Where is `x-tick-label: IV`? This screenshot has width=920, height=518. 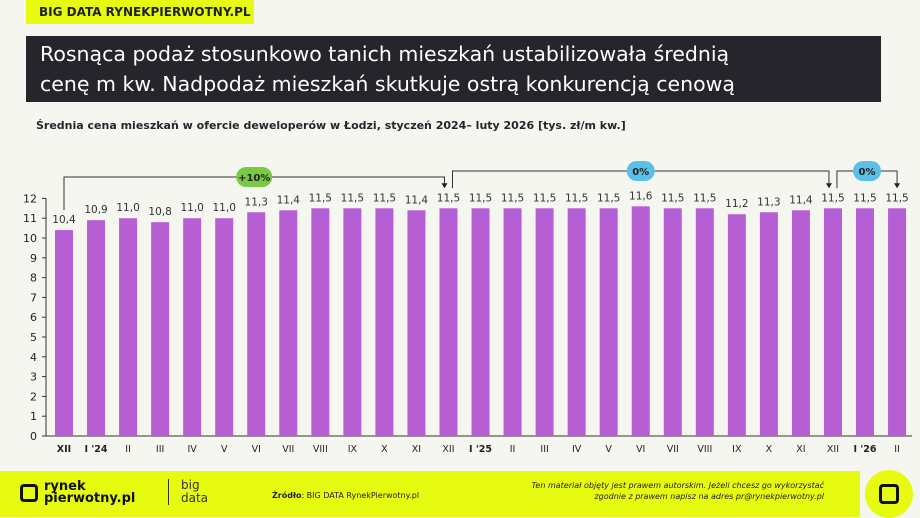 x-tick-label: IV is located at coordinates (193, 449).